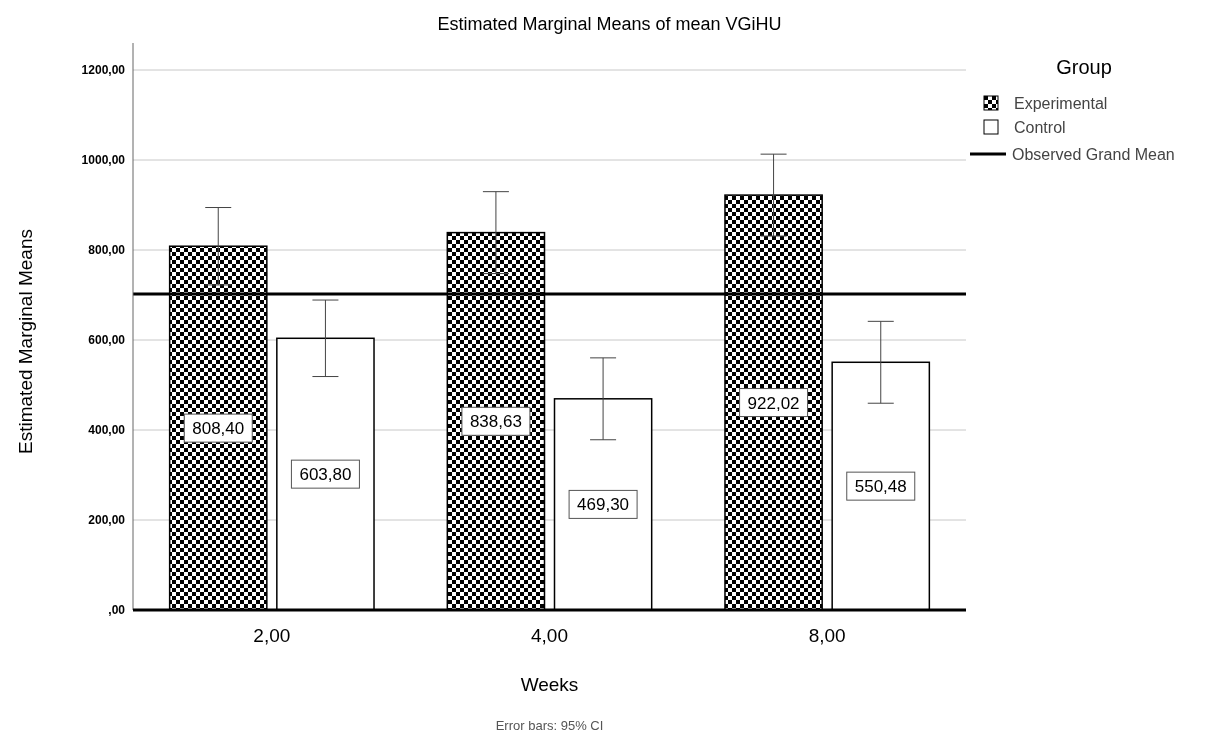  What do you see at coordinates (609, 24) in the screenshot?
I see `chart-title: Estimated Marginal Means of mean VGiHU` at bounding box center [609, 24].